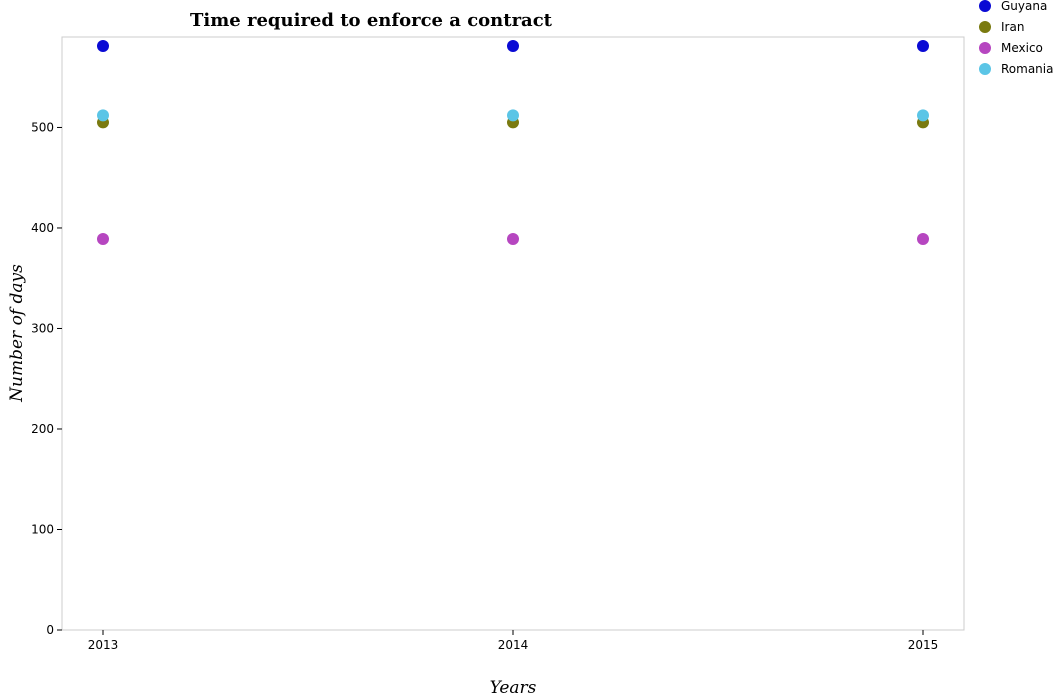  What do you see at coordinates (923, 46) in the screenshot?
I see `point-guyana-2015` at bounding box center [923, 46].